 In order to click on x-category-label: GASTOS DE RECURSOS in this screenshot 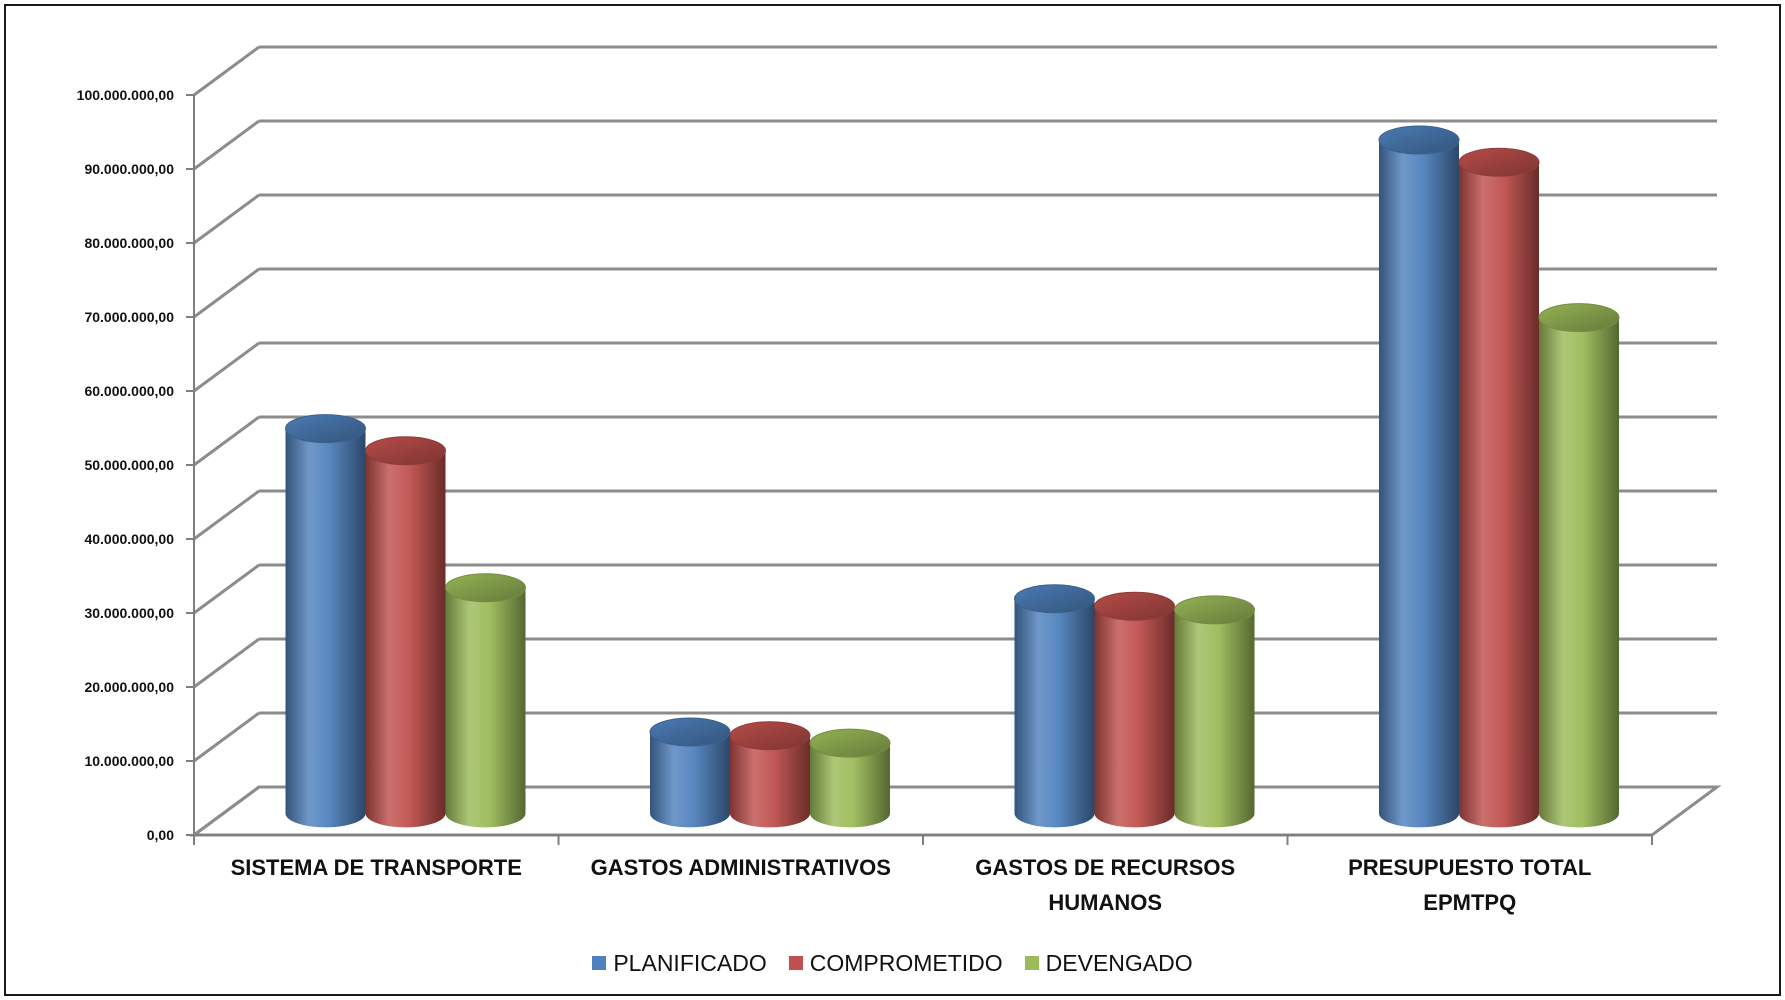, I will do `click(1105, 867)`.